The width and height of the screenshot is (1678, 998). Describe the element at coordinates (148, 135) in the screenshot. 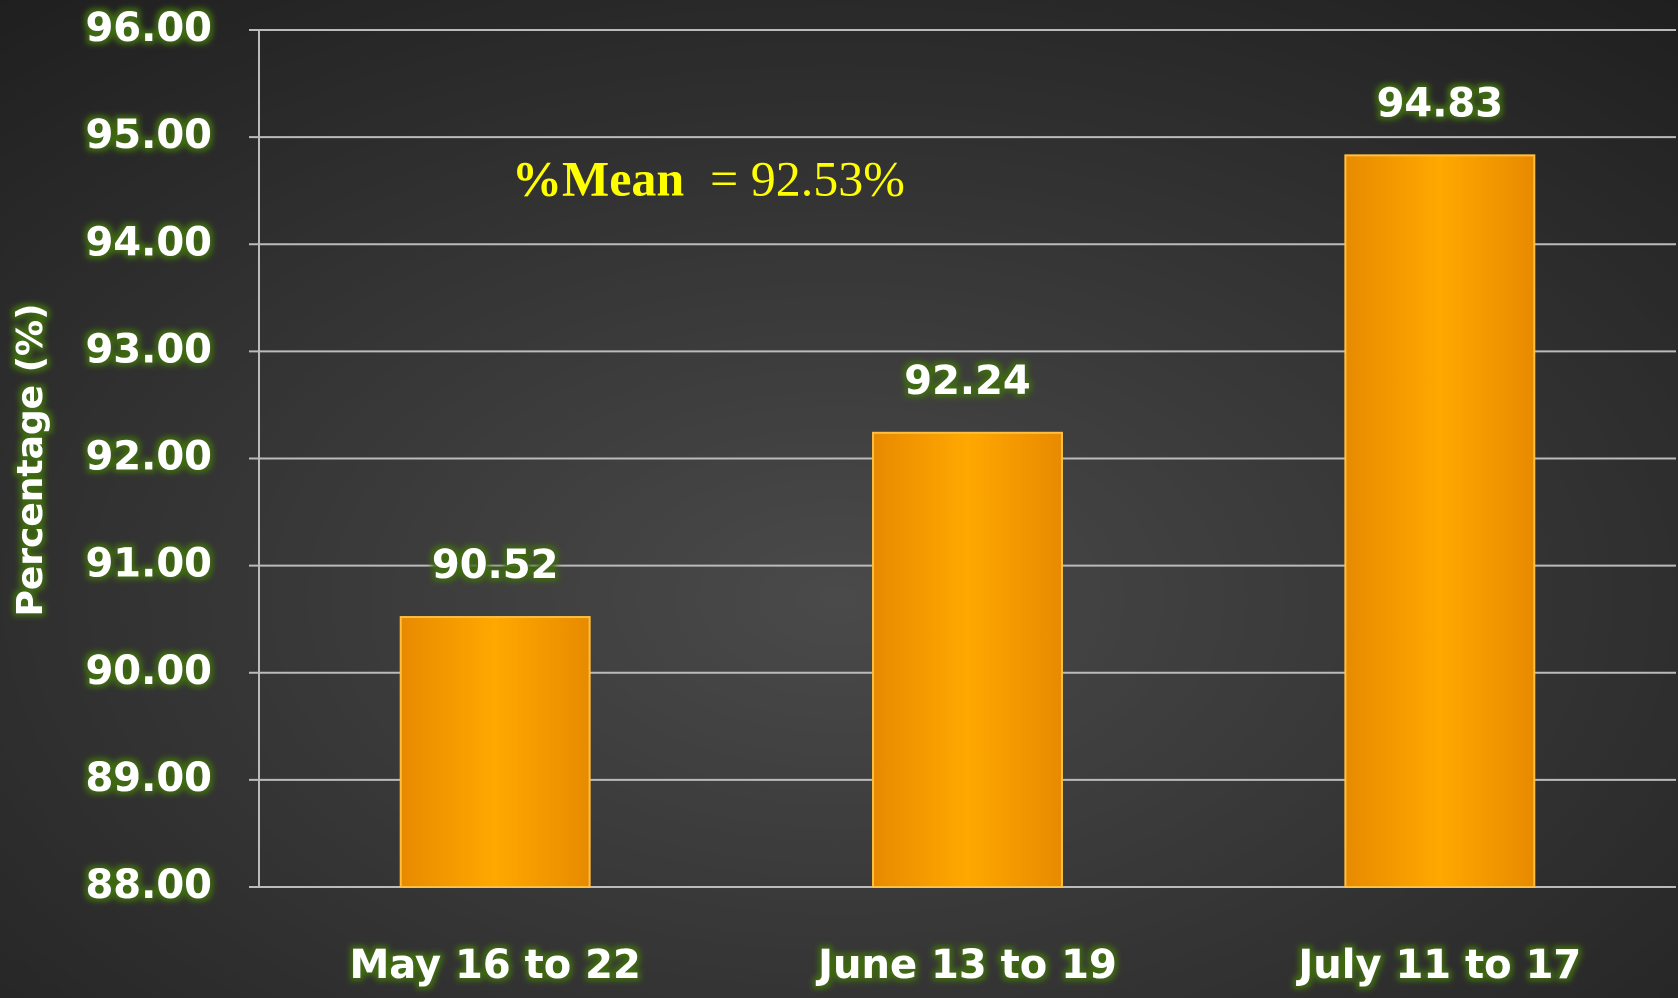

I see `y-tick-label: 95.00` at that location.